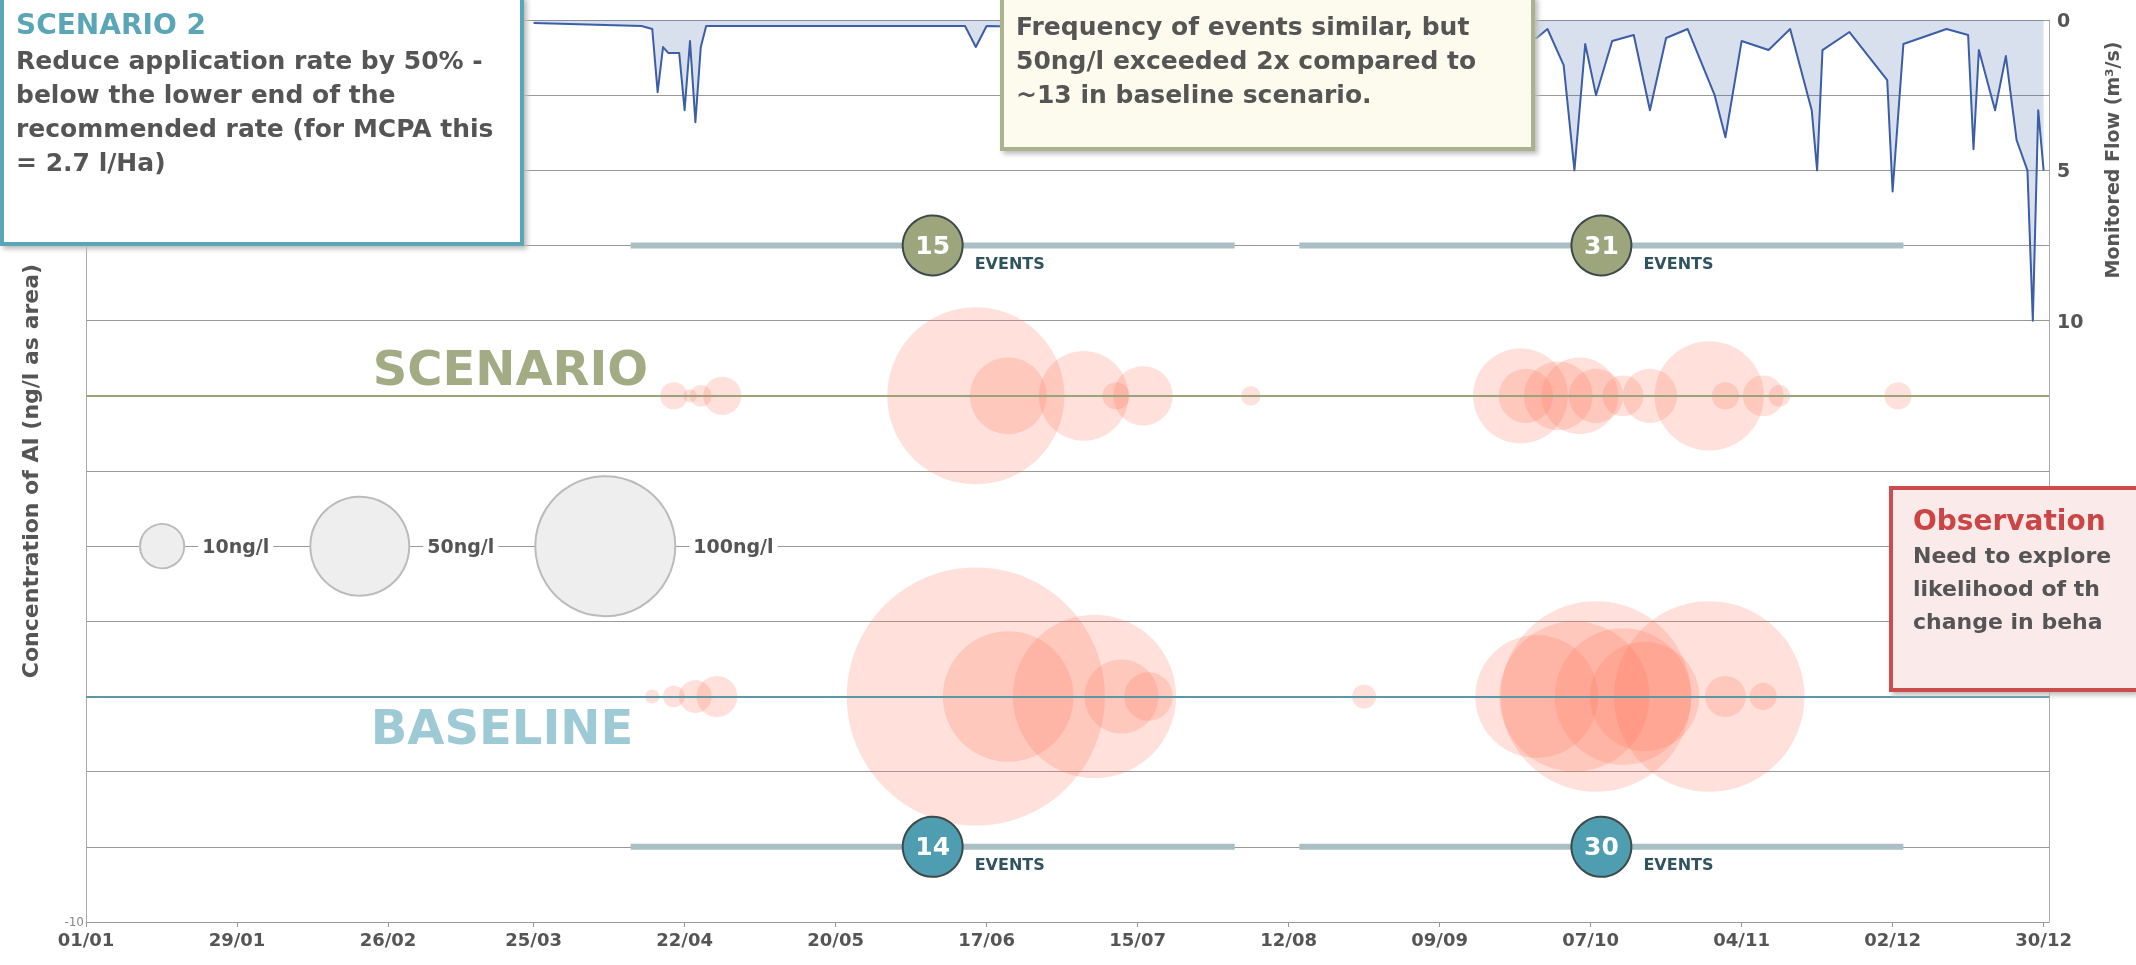 Image resolution: width=2136 pixels, height=965 pixels. Describe the element at coordinates (1247, 61) in the screenshot. I see `annotation: Frequency of events similar, but 50ng/l exceeded 2x compared to ~13 in baseline scenario.` at that location.